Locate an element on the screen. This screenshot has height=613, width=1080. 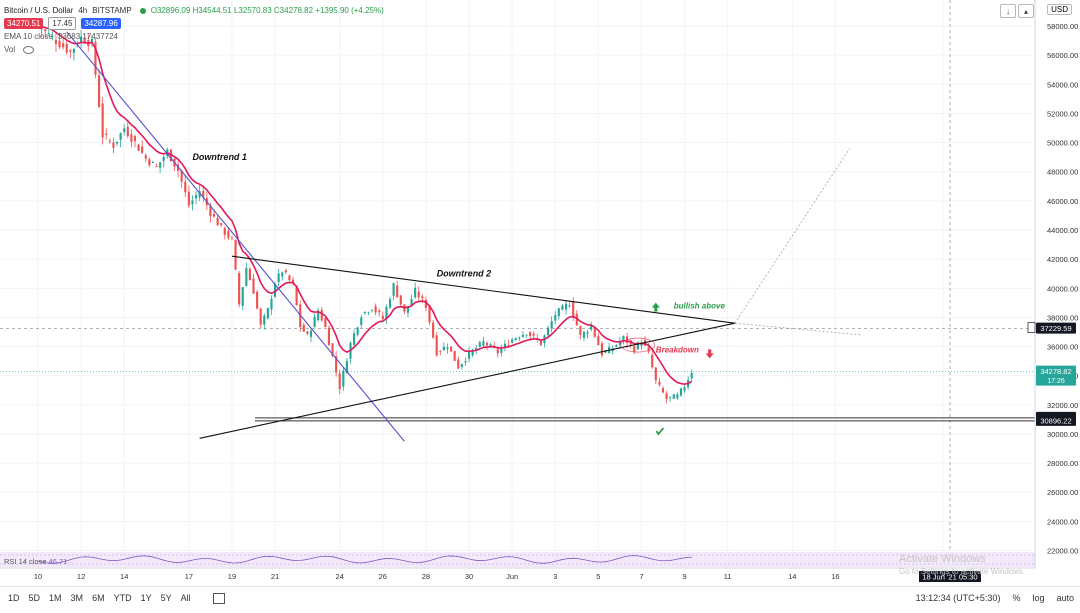
sell-button: 34270.51 is located at coordinates (24, 23).